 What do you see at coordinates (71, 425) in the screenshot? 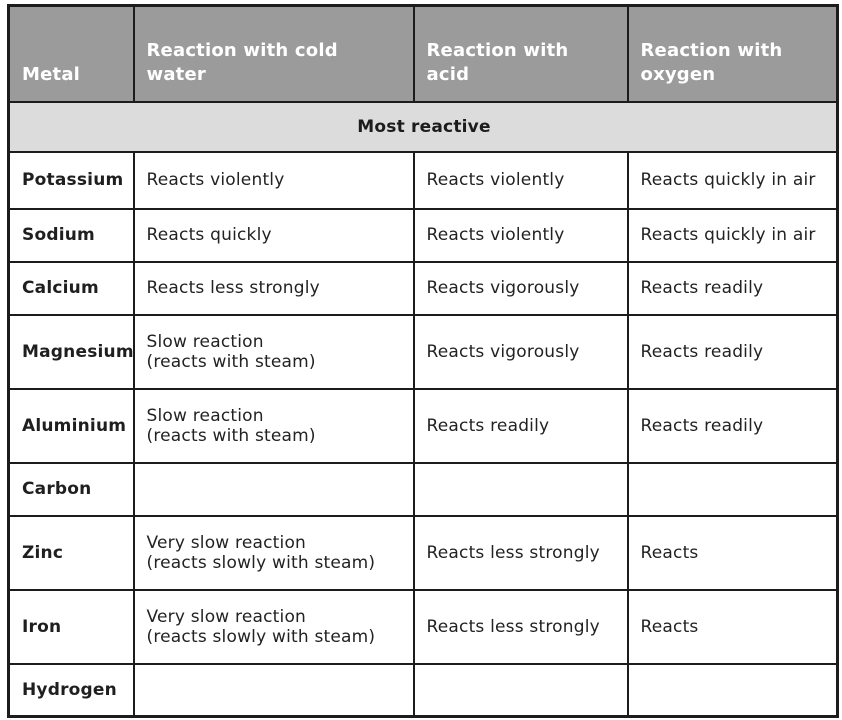
I see `metal-name: Aluminium` at bounding box center [71, 425].